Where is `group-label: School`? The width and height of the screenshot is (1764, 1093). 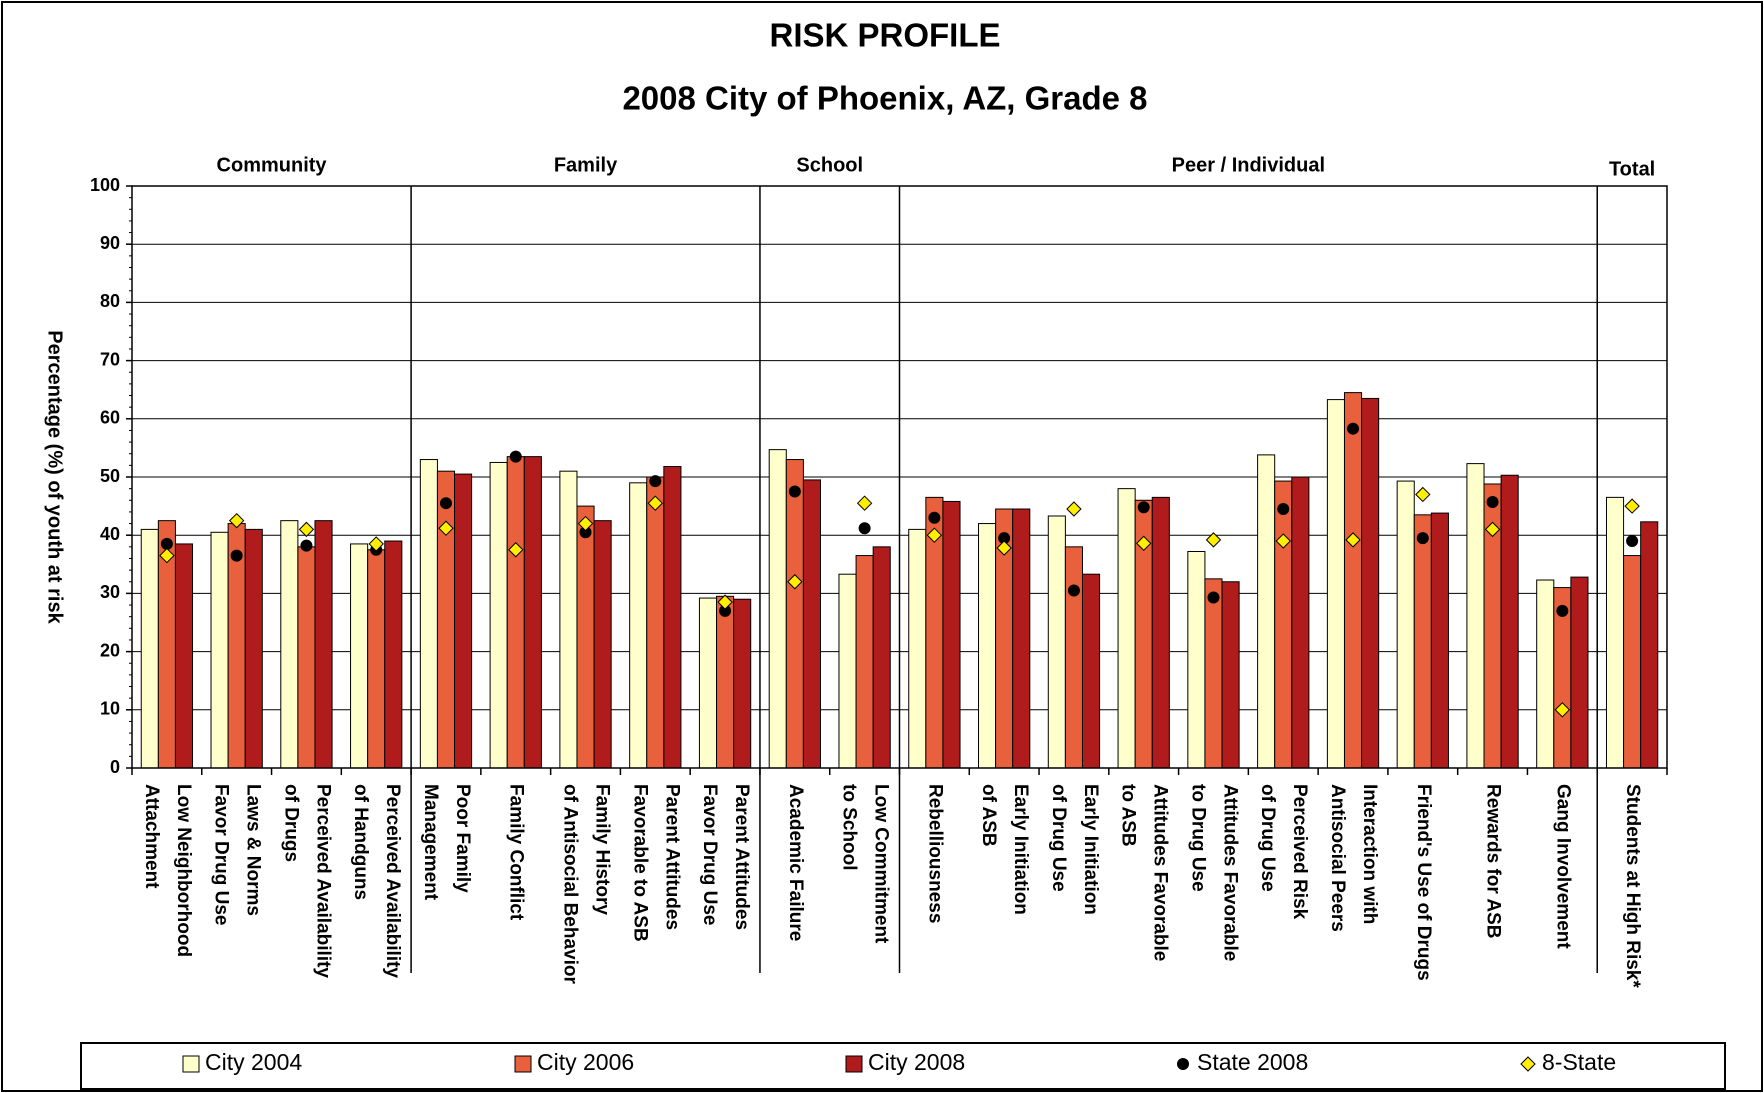 group-label: School is located at coordinates (829, 165).